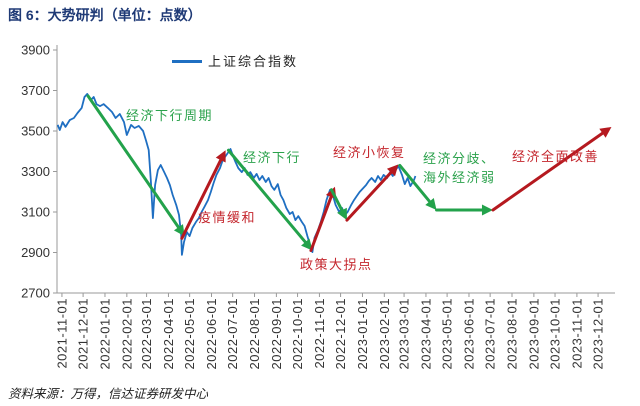 The width and height of the screenshot is (640, 406). I want to click on annotation-label: 海外经济弱, so click(459, 177).